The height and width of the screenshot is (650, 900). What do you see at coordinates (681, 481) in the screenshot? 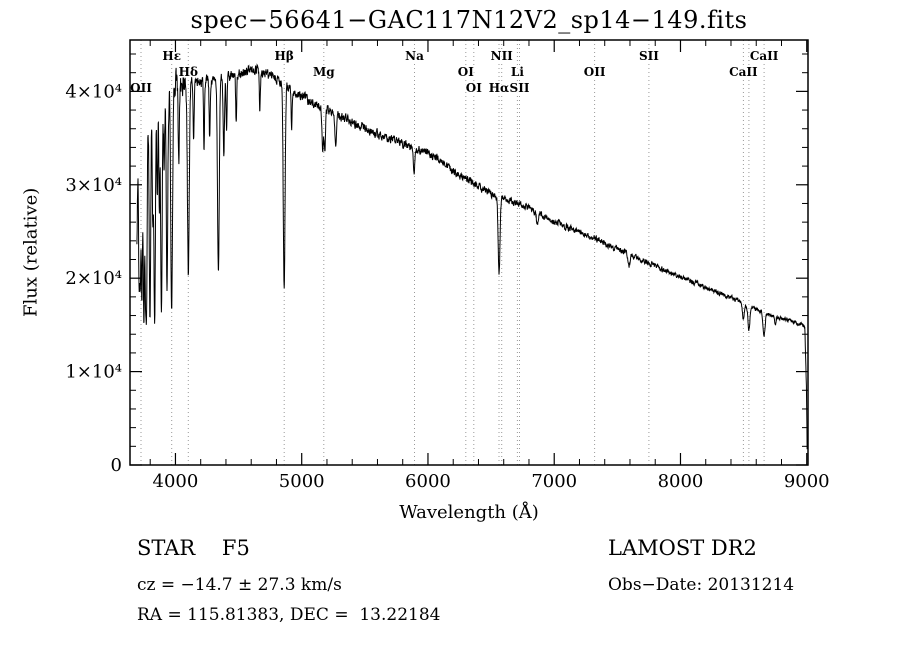
I see `x-tick-label: 8000` at bounding box center [681, 481].